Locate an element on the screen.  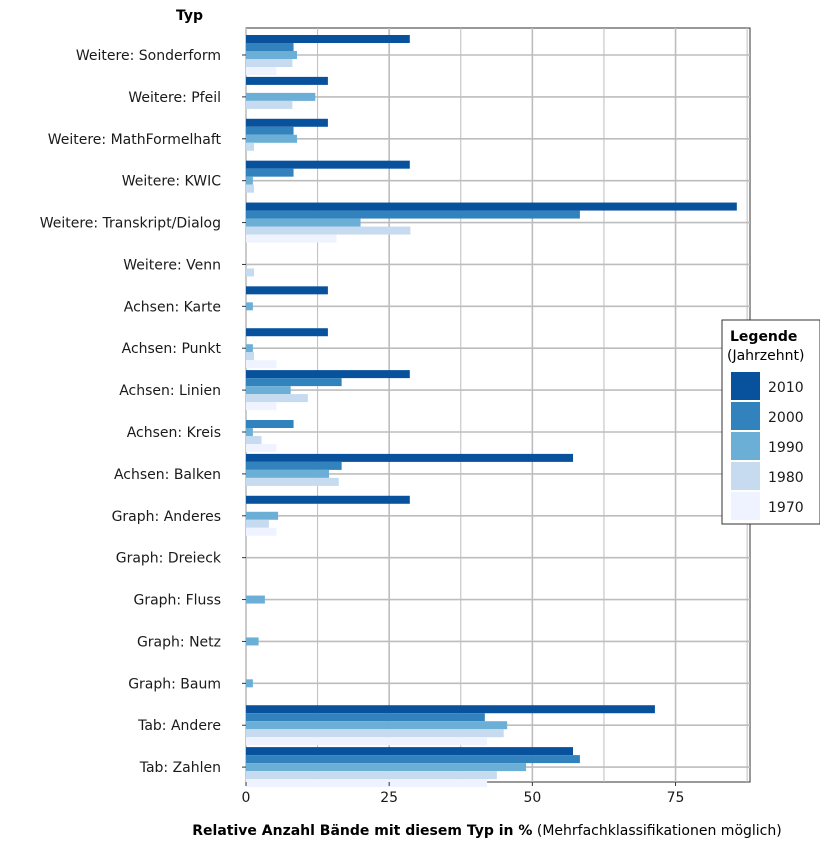
y-tick-label: Weitere: Transkript/Dialog is located at coordinates (130, 224).